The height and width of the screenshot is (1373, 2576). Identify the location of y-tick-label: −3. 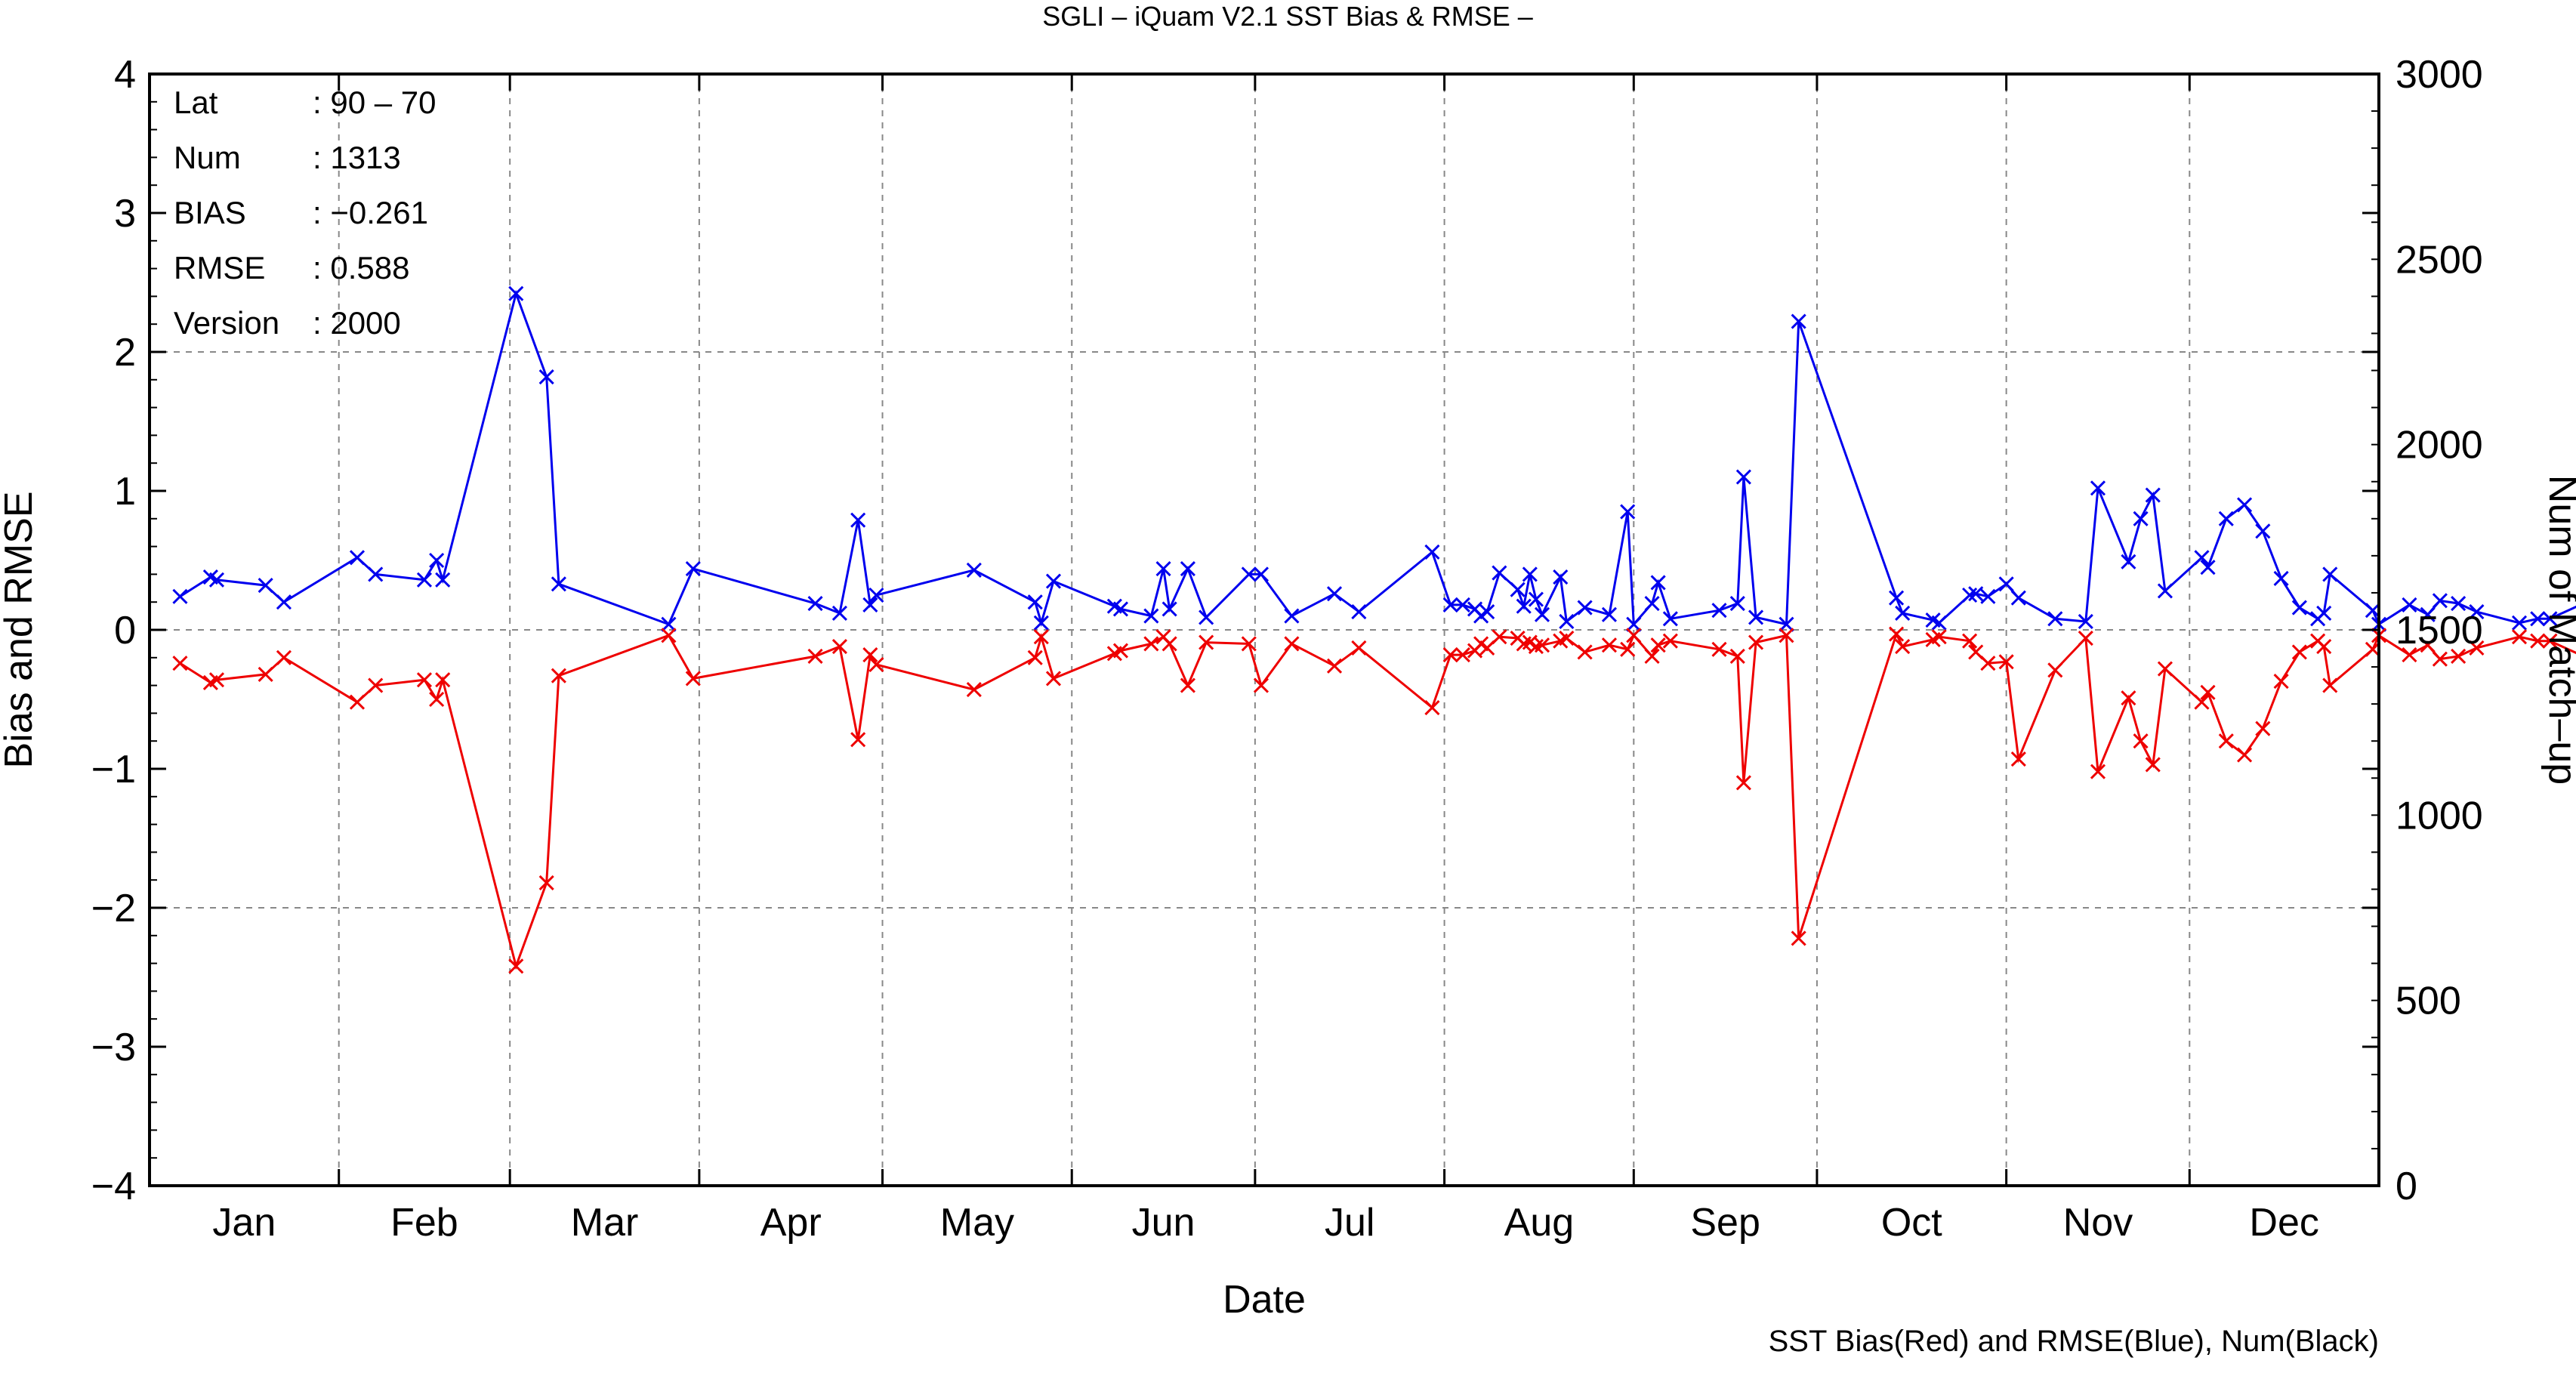
(113, 1047).